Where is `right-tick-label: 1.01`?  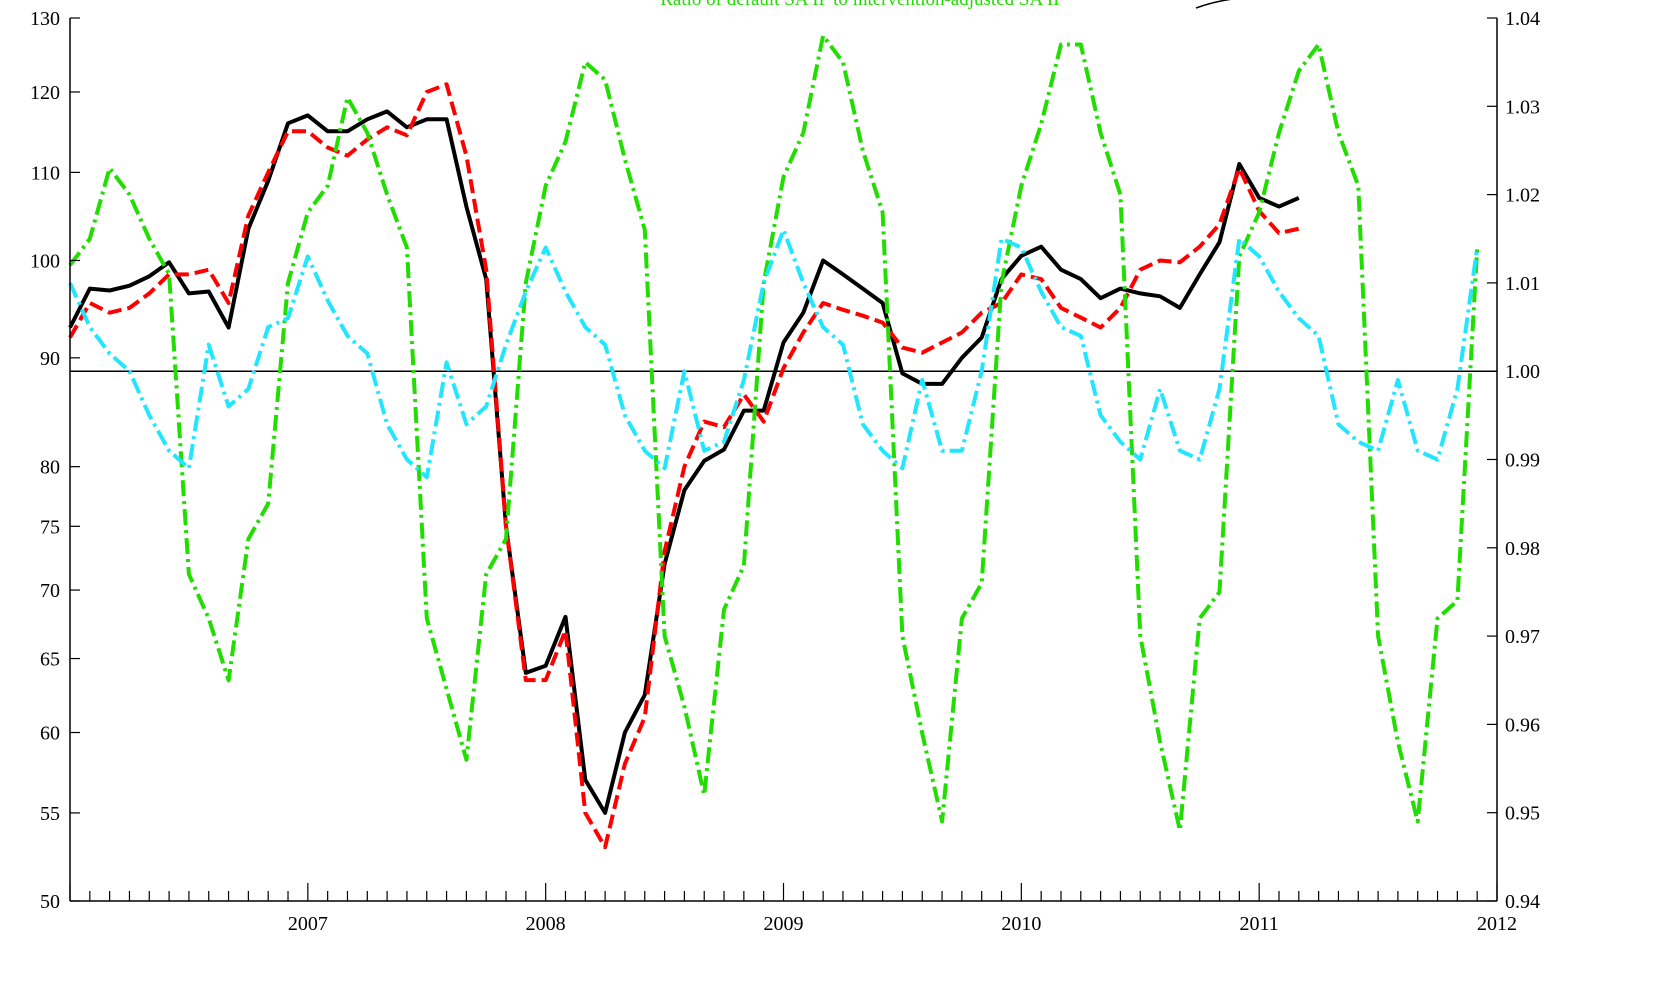
right-tick-label: 1.01 is located at coordinates (1522, 284).